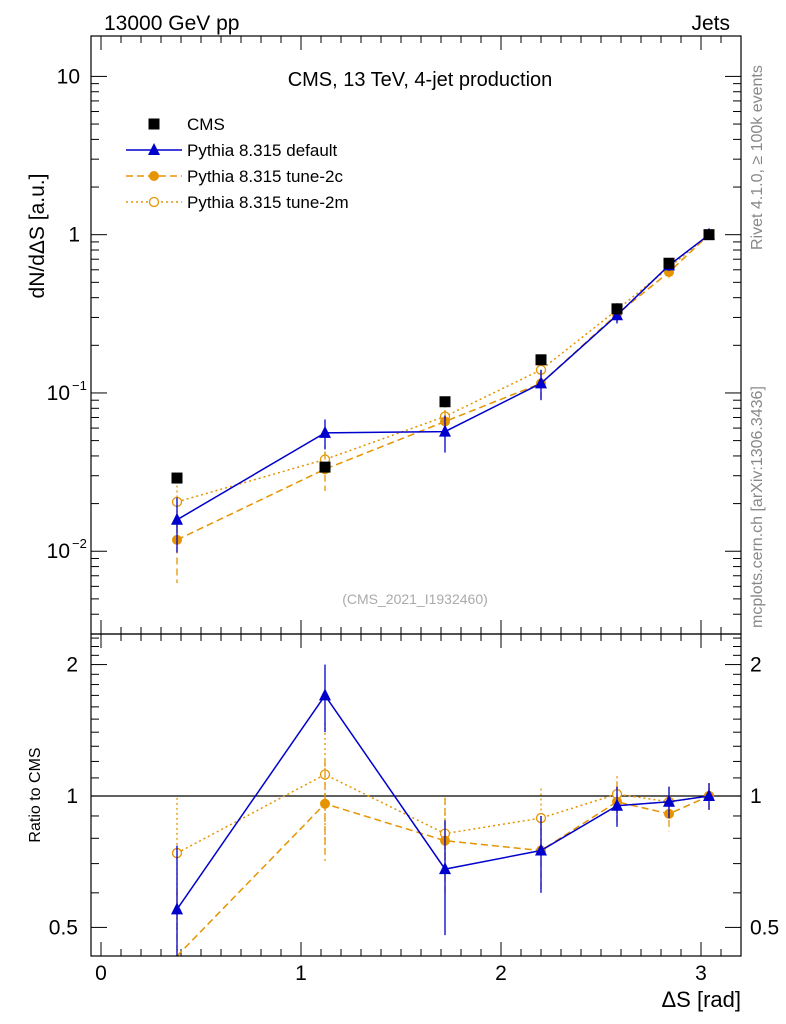 The image size is (786, 1024). Describe the element at coordinates (72, 796) in the screenshot. I see `ratio-y-tick-label: 1` at that location.